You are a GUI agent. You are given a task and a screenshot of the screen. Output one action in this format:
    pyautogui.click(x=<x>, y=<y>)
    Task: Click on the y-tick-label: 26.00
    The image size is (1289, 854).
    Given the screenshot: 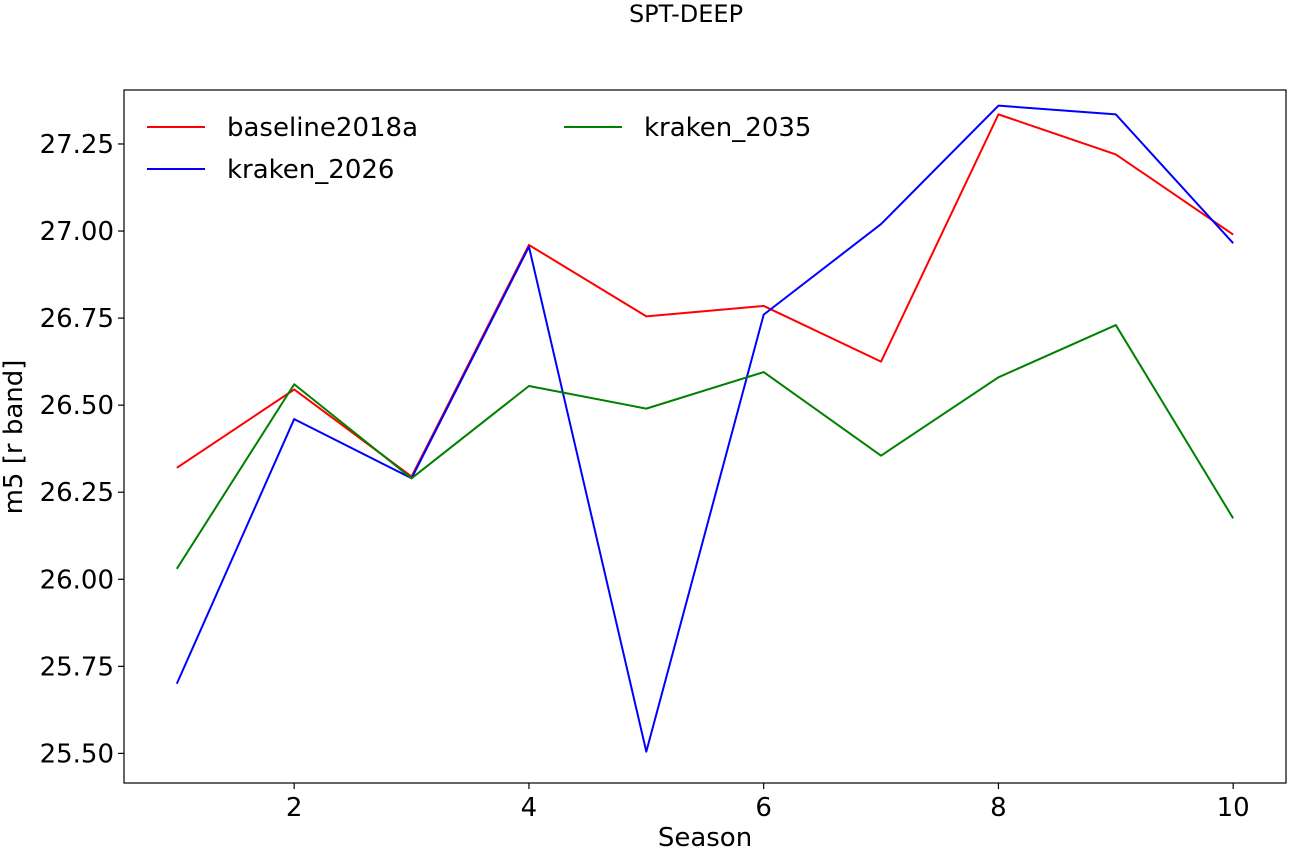 What is the action you would take?
    pyautogui.click(x=77, y=580)
    